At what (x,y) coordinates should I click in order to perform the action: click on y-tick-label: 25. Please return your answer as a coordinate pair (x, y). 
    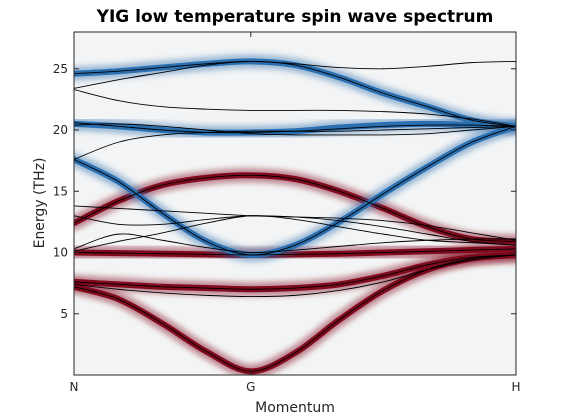
    Looking at the image, I should click on (60, 69).